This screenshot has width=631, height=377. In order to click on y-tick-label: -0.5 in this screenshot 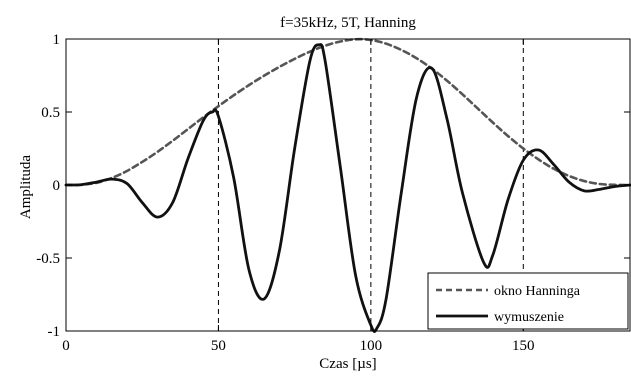, I will do `click(48, 259)`.